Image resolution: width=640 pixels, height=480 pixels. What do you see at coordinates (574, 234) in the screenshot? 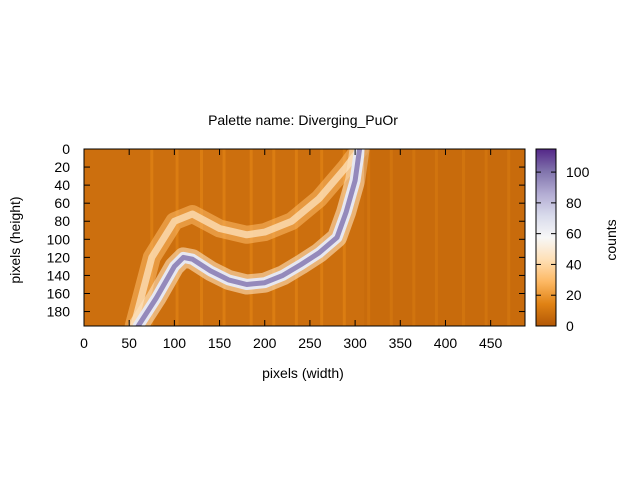
I see `colorbar-tick-label: 60` at bounding box center [574, 234].